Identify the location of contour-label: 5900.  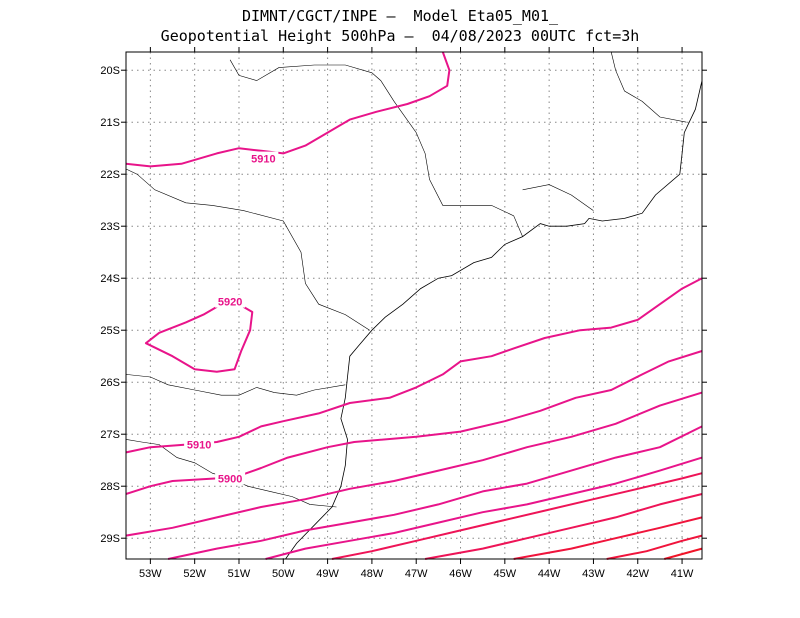
(230, 479).